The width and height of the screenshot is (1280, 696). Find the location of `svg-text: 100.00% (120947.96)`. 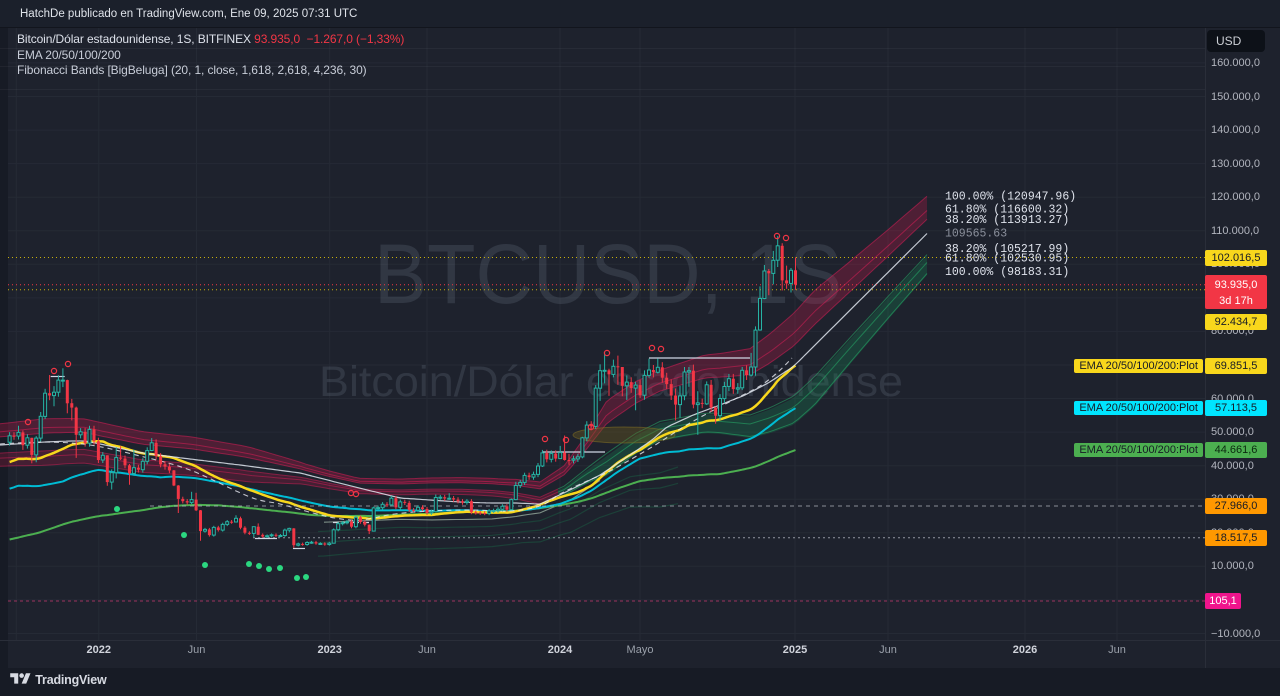

svg-text: 100.00% (120947.96) is located at coordinates (1010, 197).